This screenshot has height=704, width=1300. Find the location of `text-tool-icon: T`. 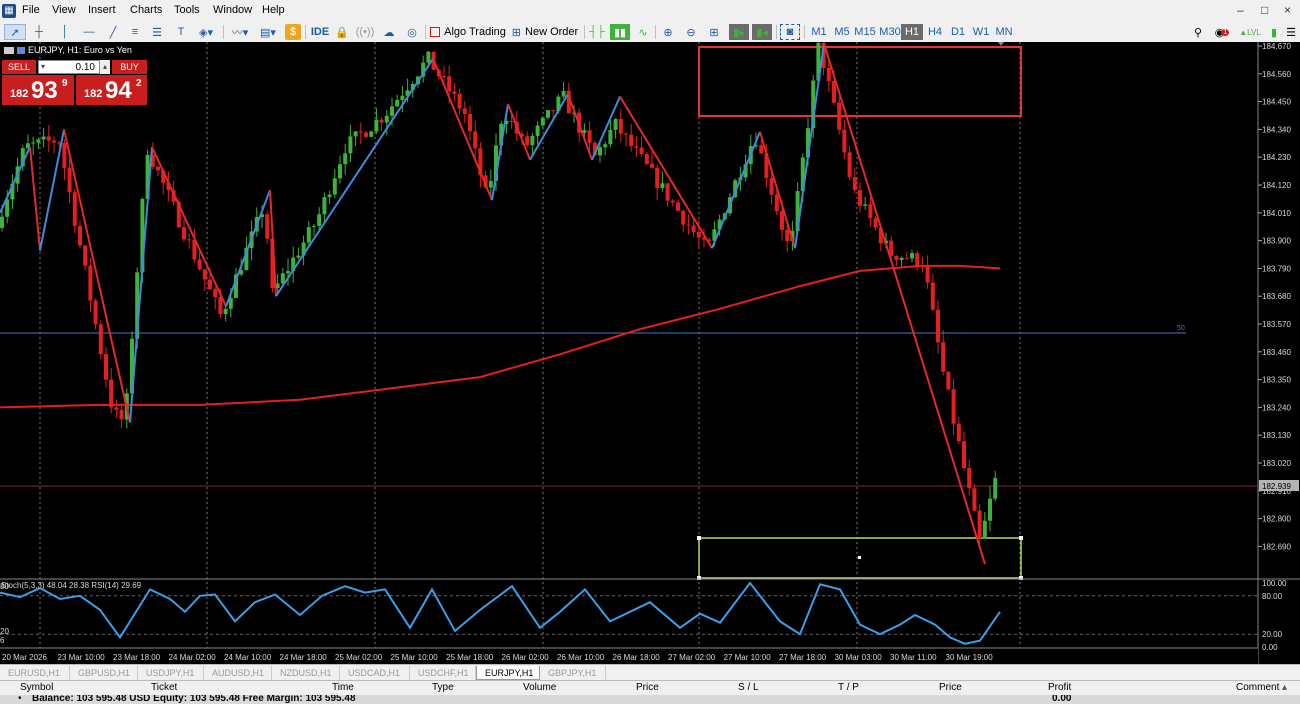

text-tool-icon: T is located at coordinates (181, 32).